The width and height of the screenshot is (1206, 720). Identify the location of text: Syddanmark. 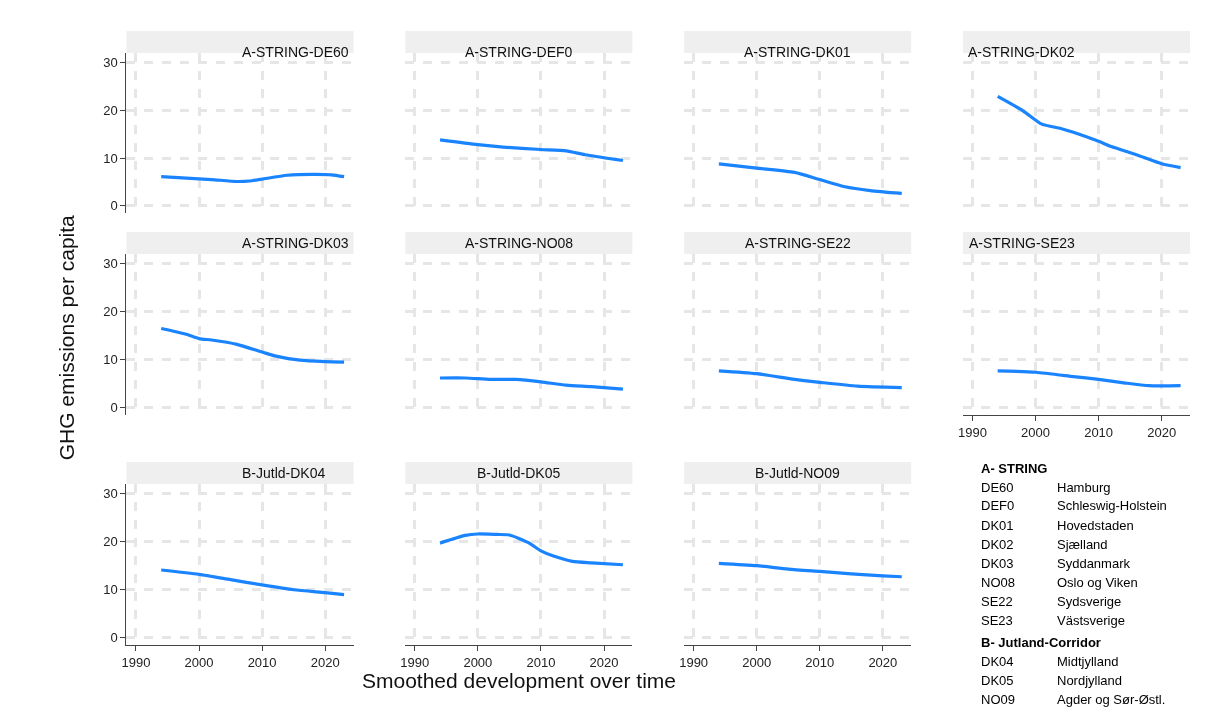
(1094, 563).